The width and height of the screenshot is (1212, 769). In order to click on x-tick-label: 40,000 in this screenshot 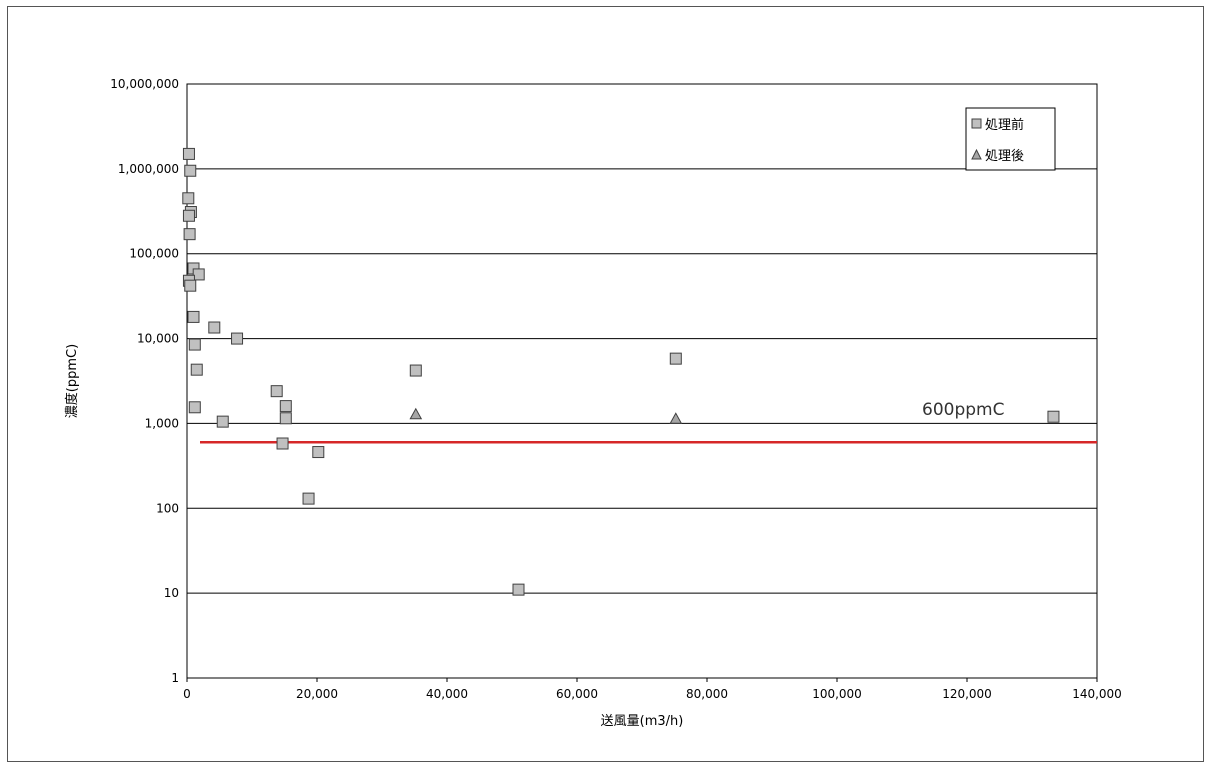, I will do `click(447, 694)`.